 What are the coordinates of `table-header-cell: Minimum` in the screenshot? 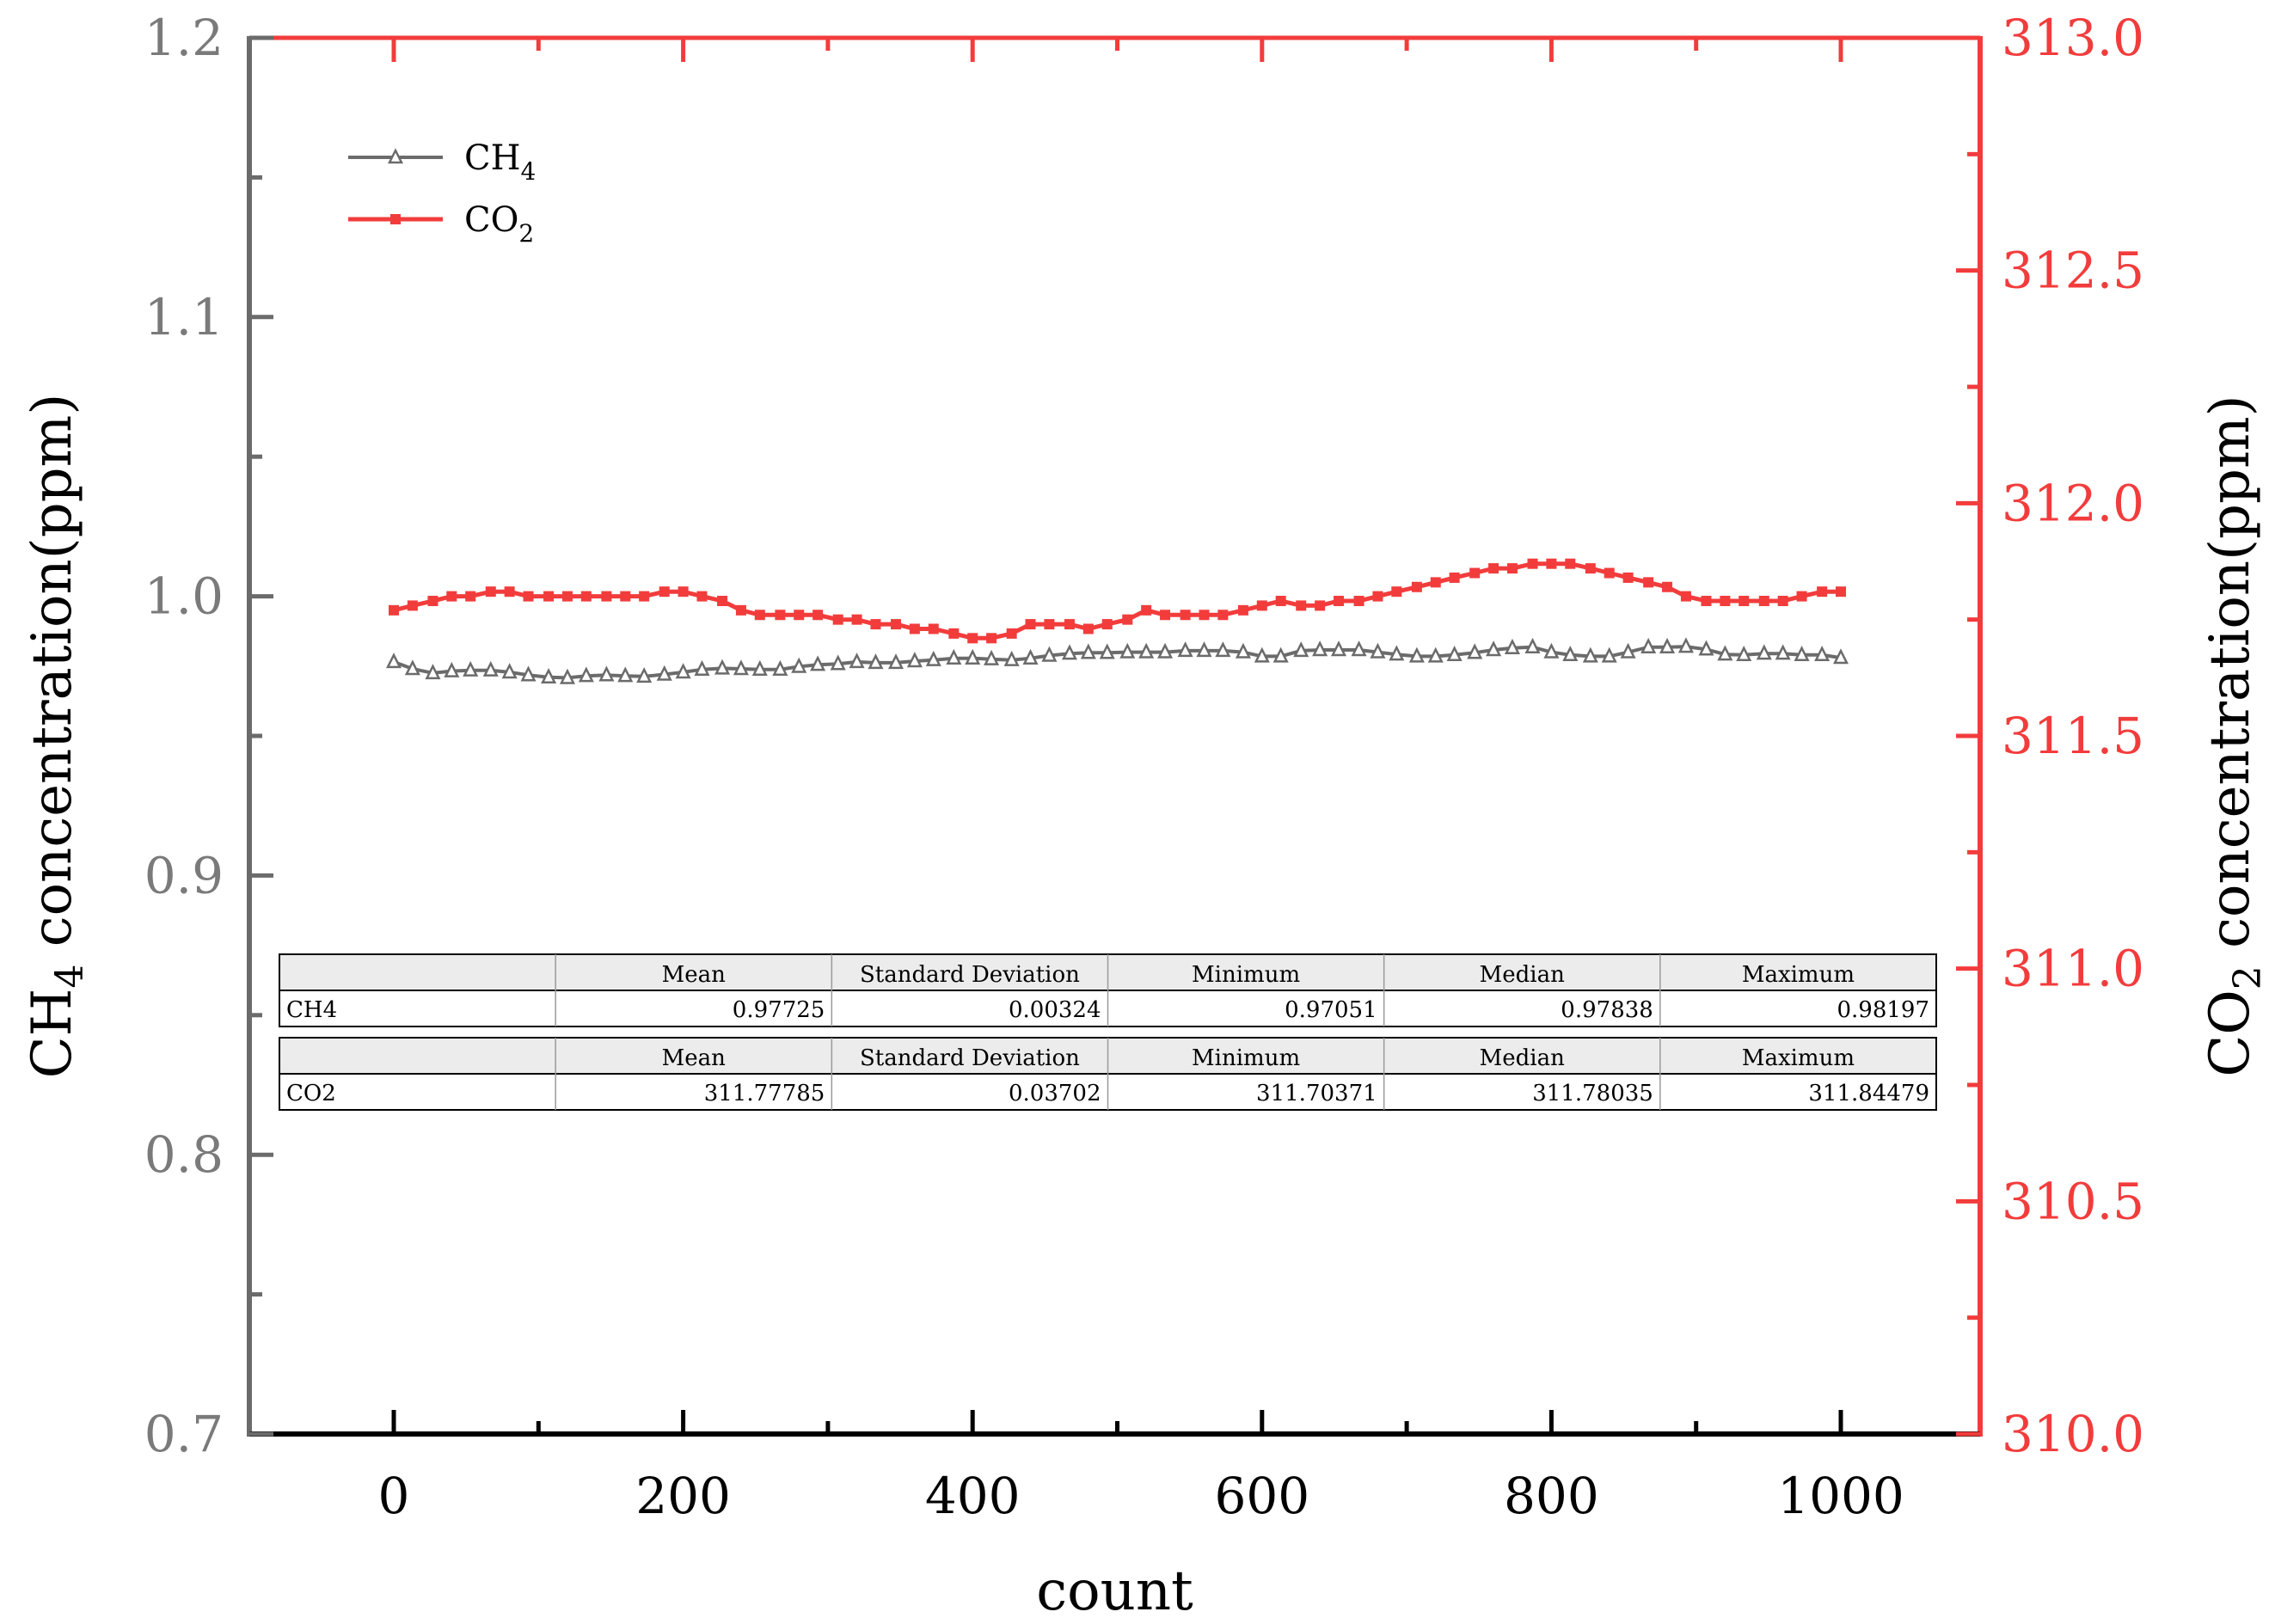 It's located at (1246, 1058).